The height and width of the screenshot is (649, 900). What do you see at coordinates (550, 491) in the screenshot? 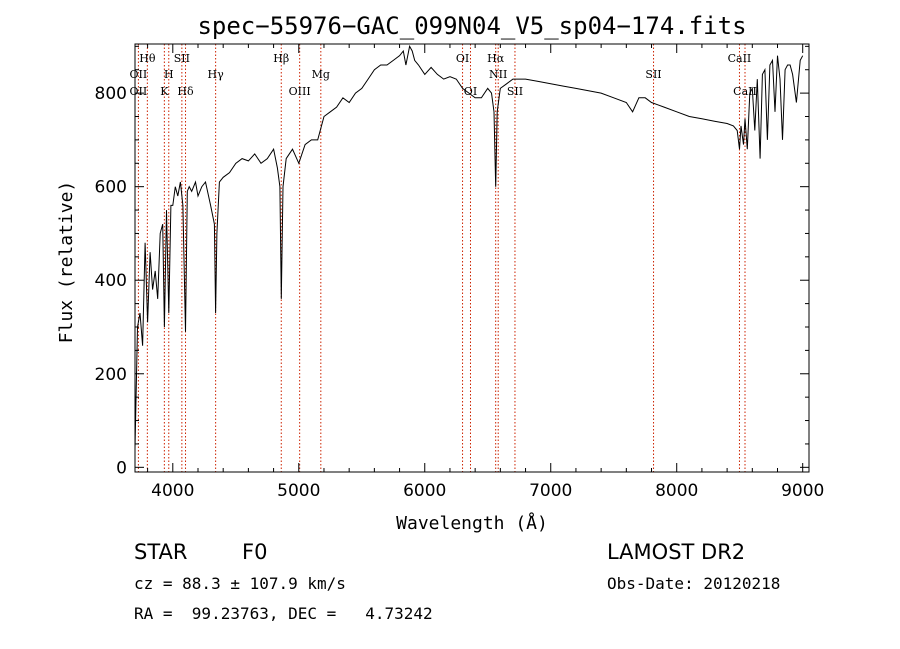
I see `x-tick-label-7000: 7000` at bounding box center [550, 491].